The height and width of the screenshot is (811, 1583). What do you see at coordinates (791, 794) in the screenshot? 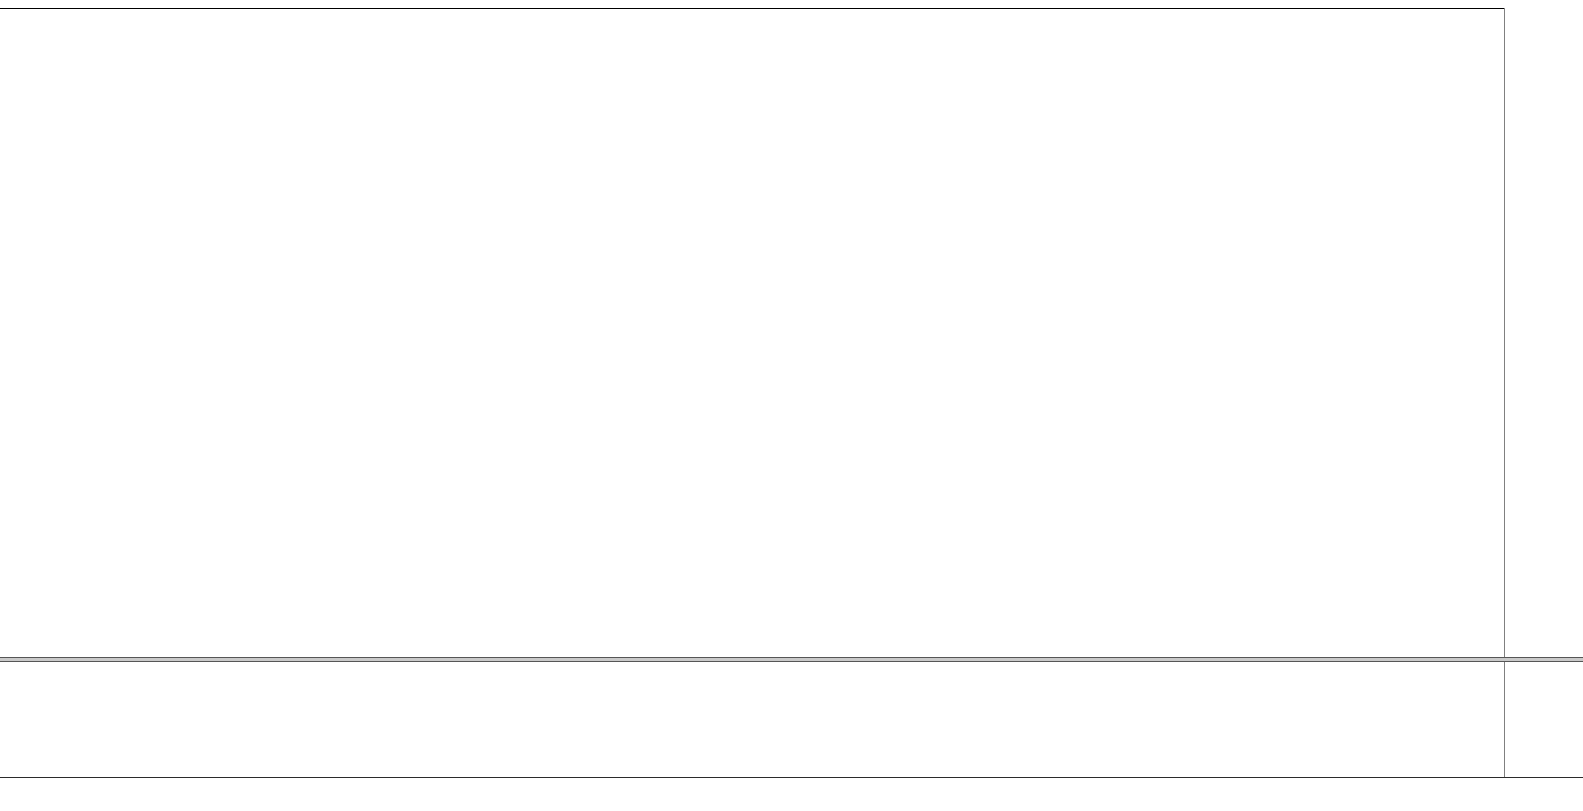
I see `time-axis` at bounding box center [791, 794].